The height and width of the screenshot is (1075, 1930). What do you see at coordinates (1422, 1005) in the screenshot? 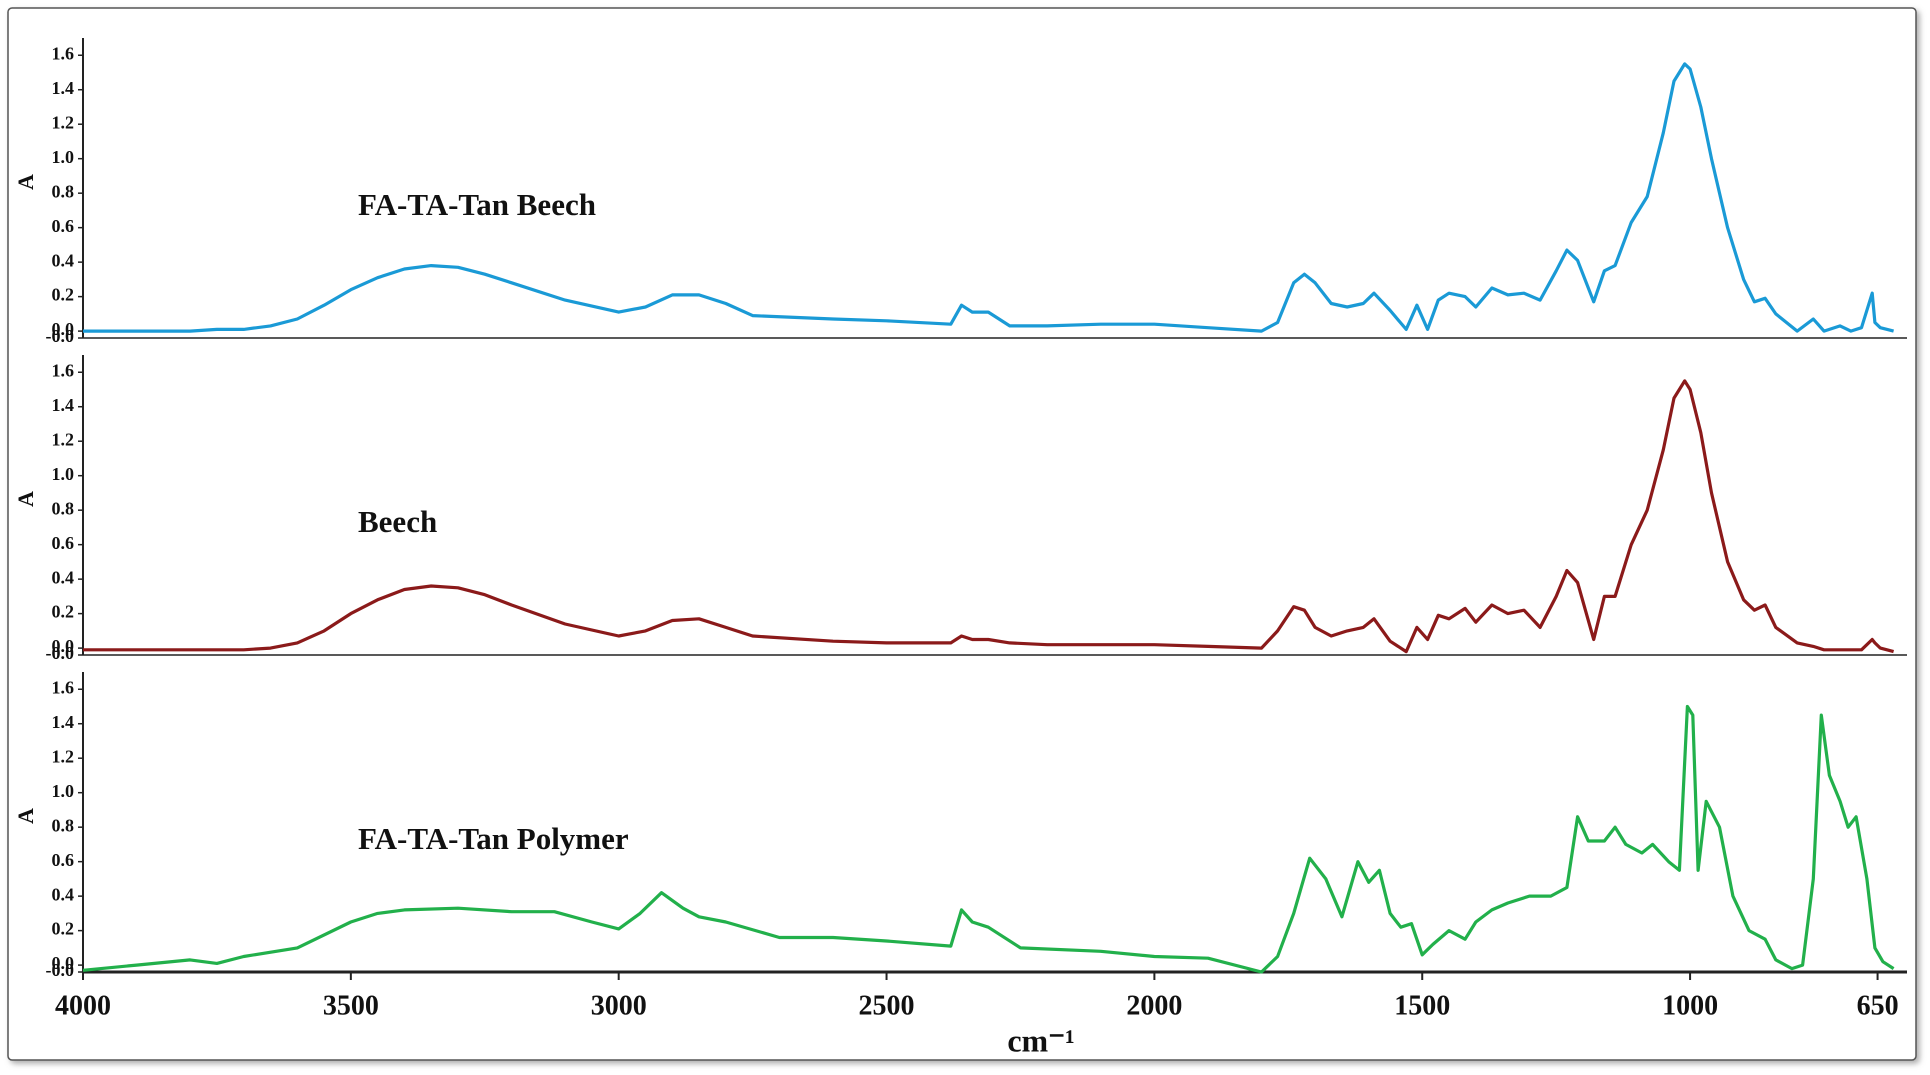
I see `x-tick-label: 1500` at bounding box center [1422, 1005].